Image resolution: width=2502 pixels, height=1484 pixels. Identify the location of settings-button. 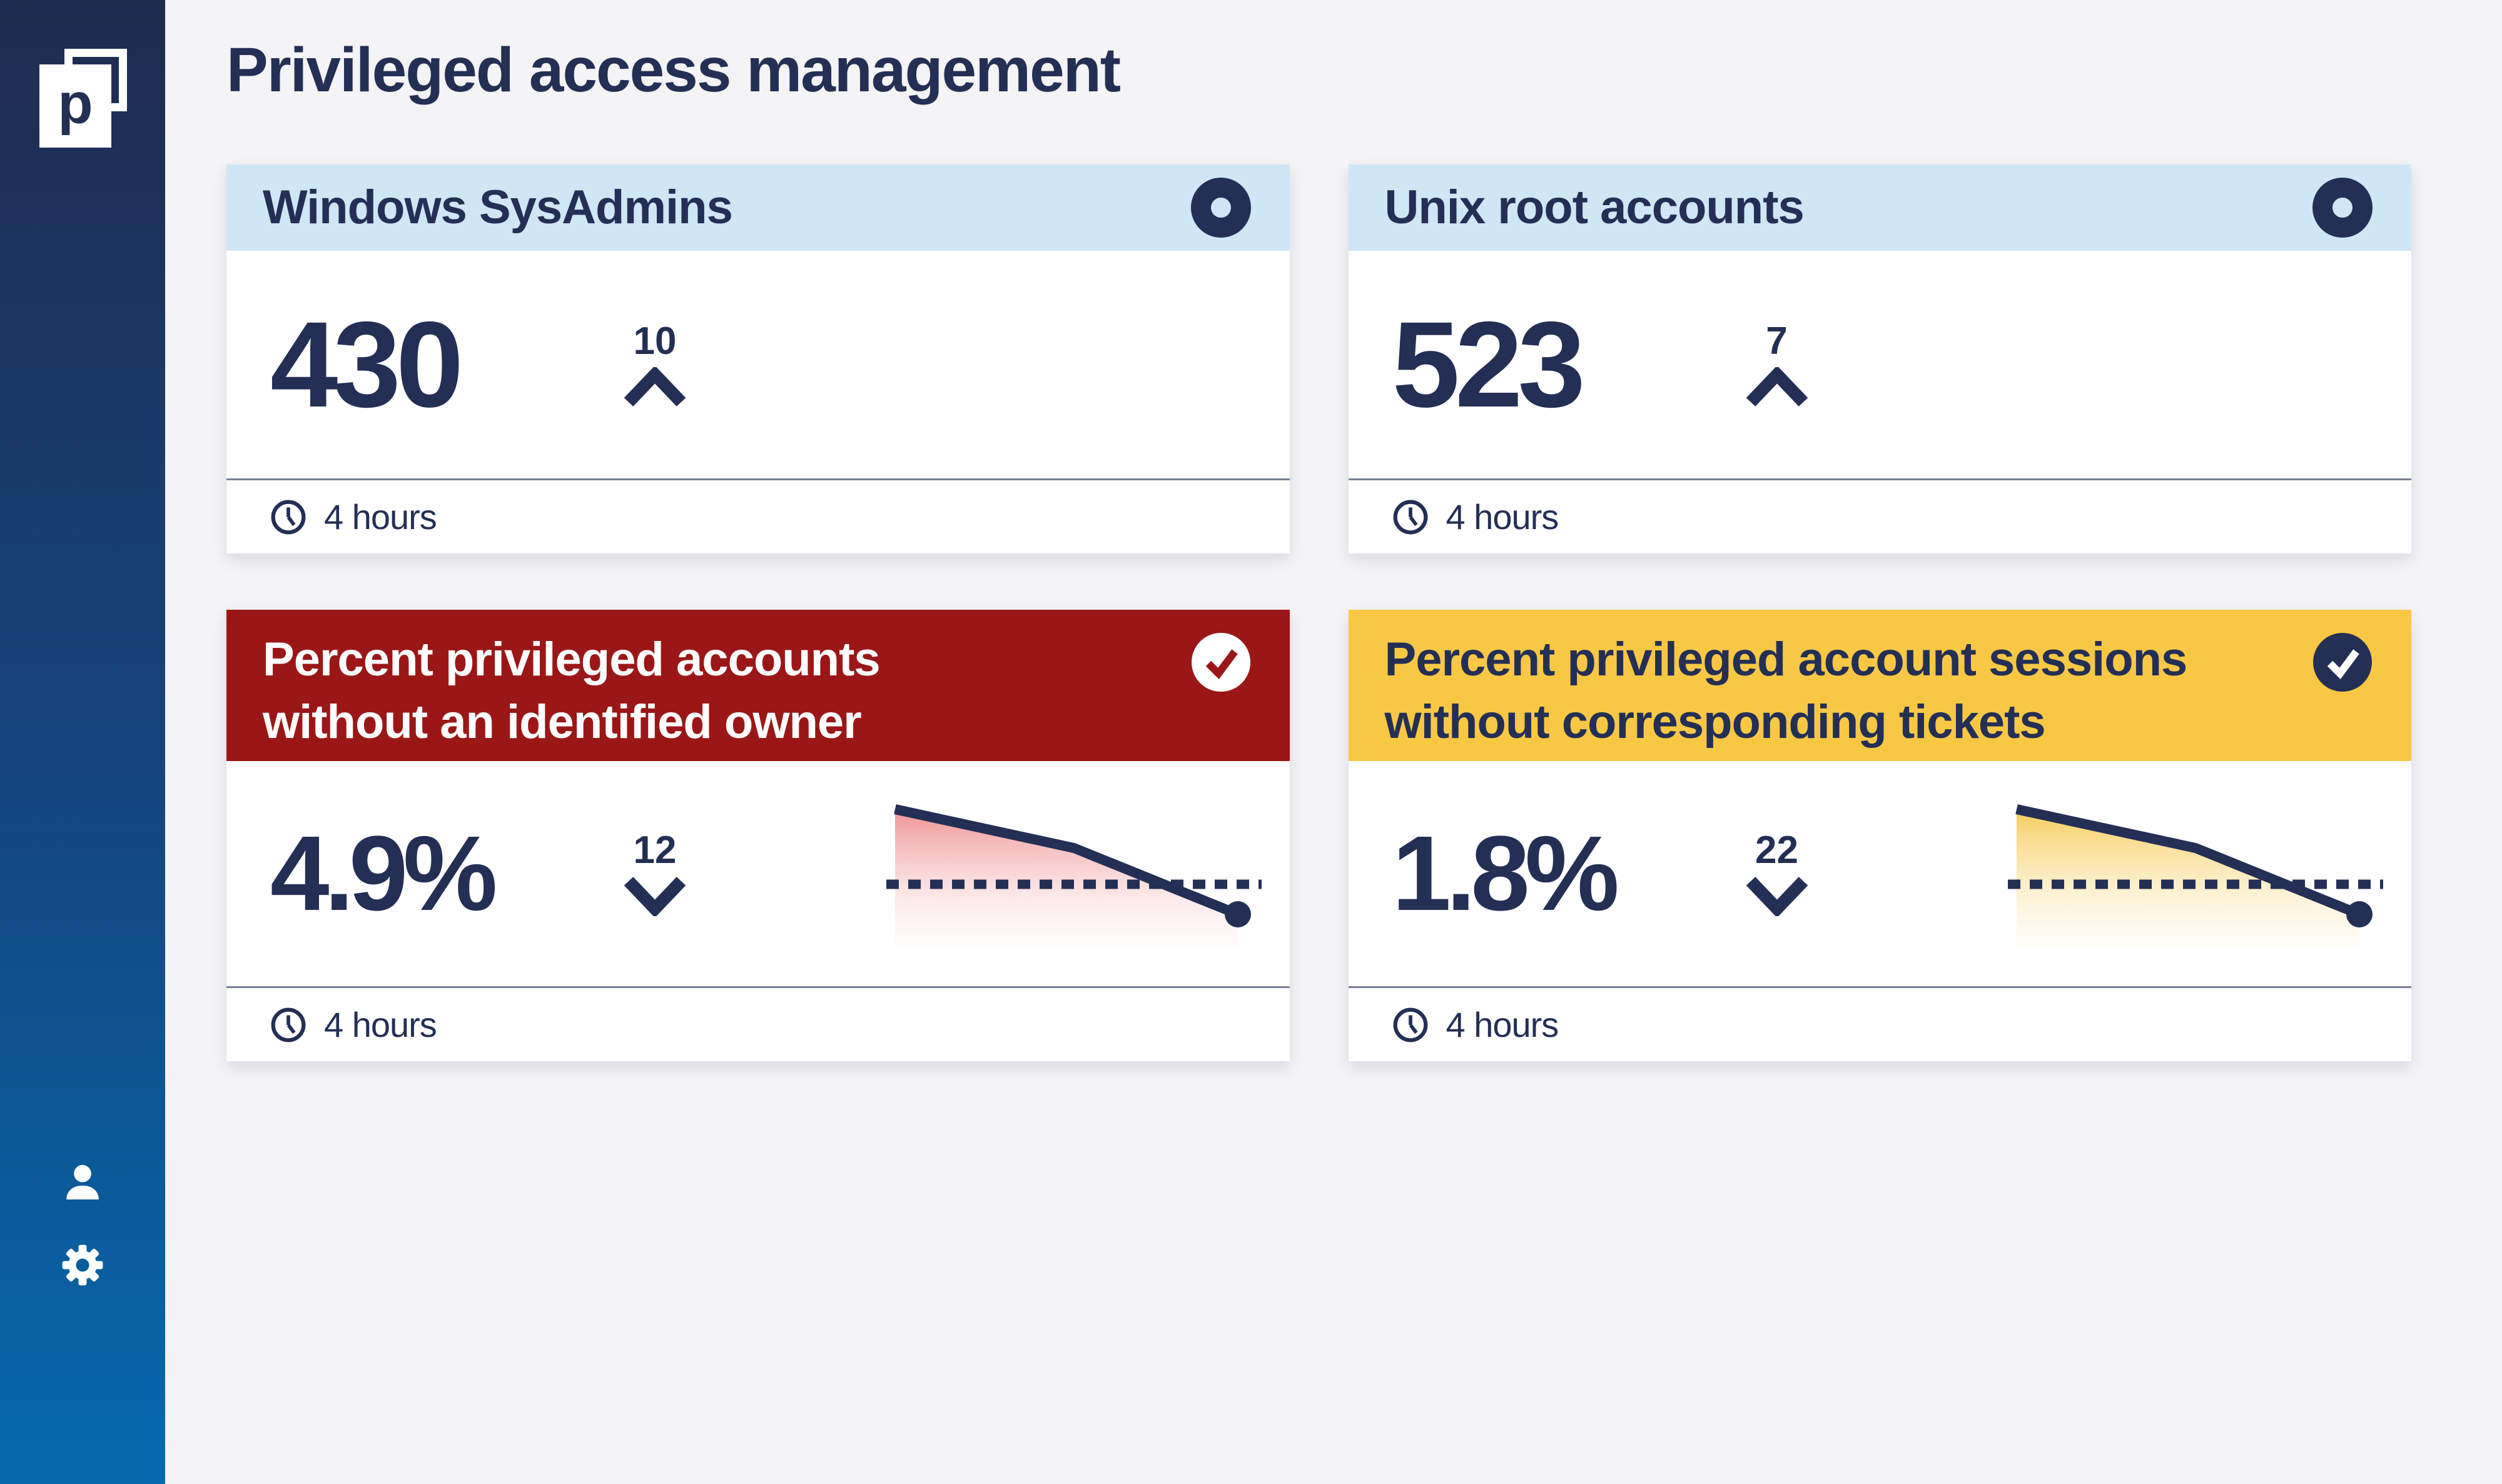
(82, 1265).